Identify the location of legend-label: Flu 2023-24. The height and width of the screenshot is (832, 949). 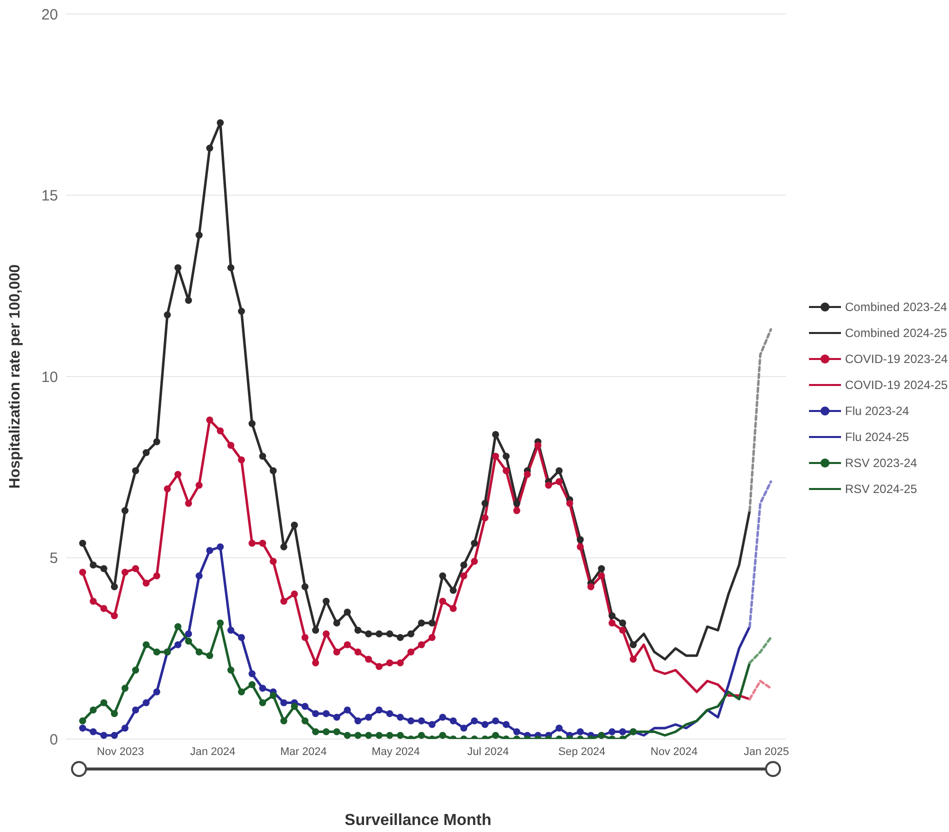
(877, 411).